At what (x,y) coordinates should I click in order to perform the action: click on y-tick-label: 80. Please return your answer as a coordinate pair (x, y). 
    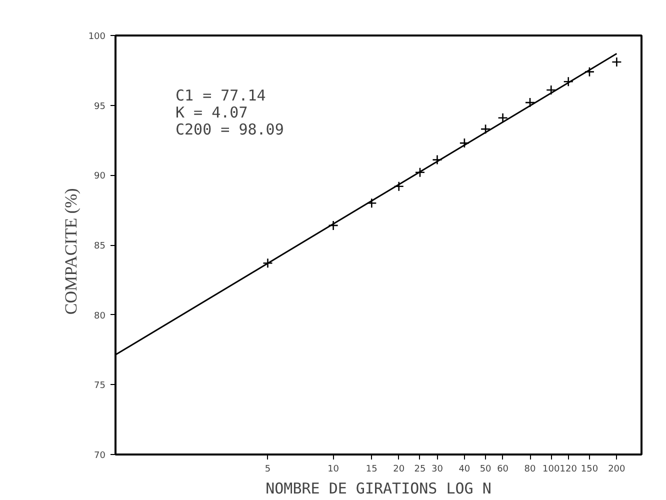
    Looking at the image, I should click on (100, 316).